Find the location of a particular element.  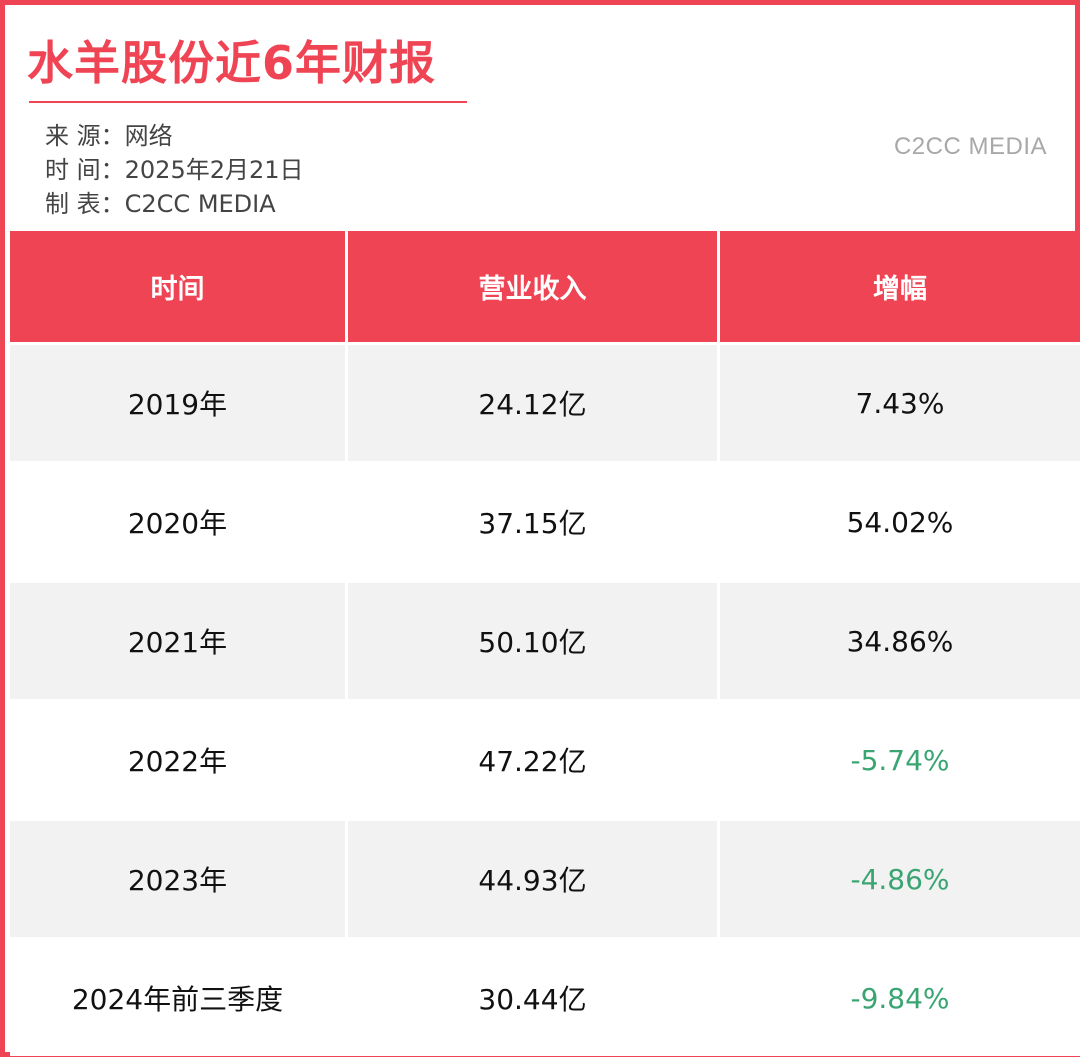

meta-block: 来 源：网络 时 间：2025年2月21日 制 表：C2CC MEDIA is located at coordinates (174, 170).